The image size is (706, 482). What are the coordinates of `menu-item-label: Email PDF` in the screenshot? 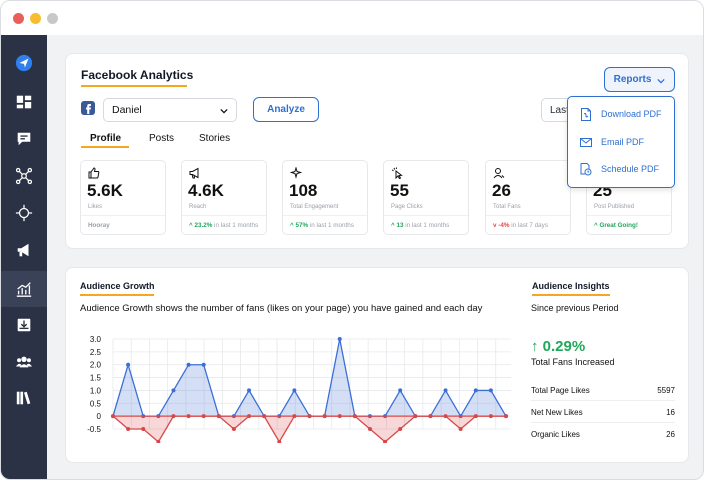 It's located at (623, 142).